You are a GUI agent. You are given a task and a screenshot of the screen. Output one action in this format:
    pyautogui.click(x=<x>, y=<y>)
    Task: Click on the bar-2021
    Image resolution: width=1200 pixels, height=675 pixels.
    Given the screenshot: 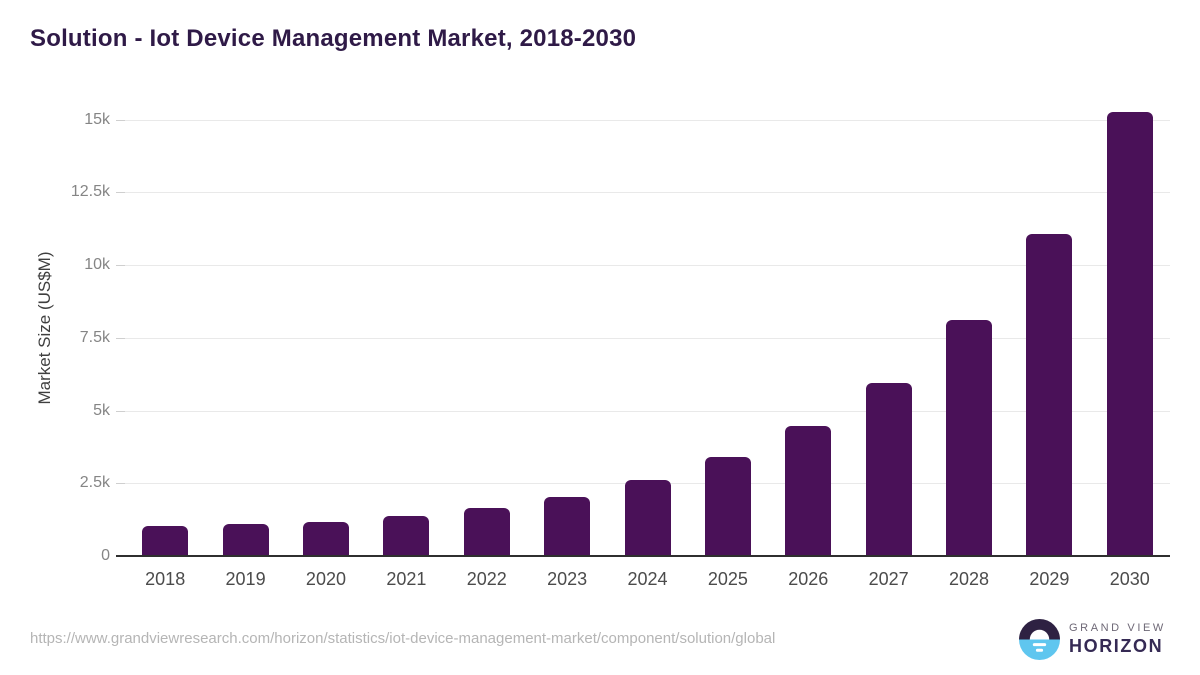 What is the action you would take?
    pyautogui.click(x=406, y=536)
    